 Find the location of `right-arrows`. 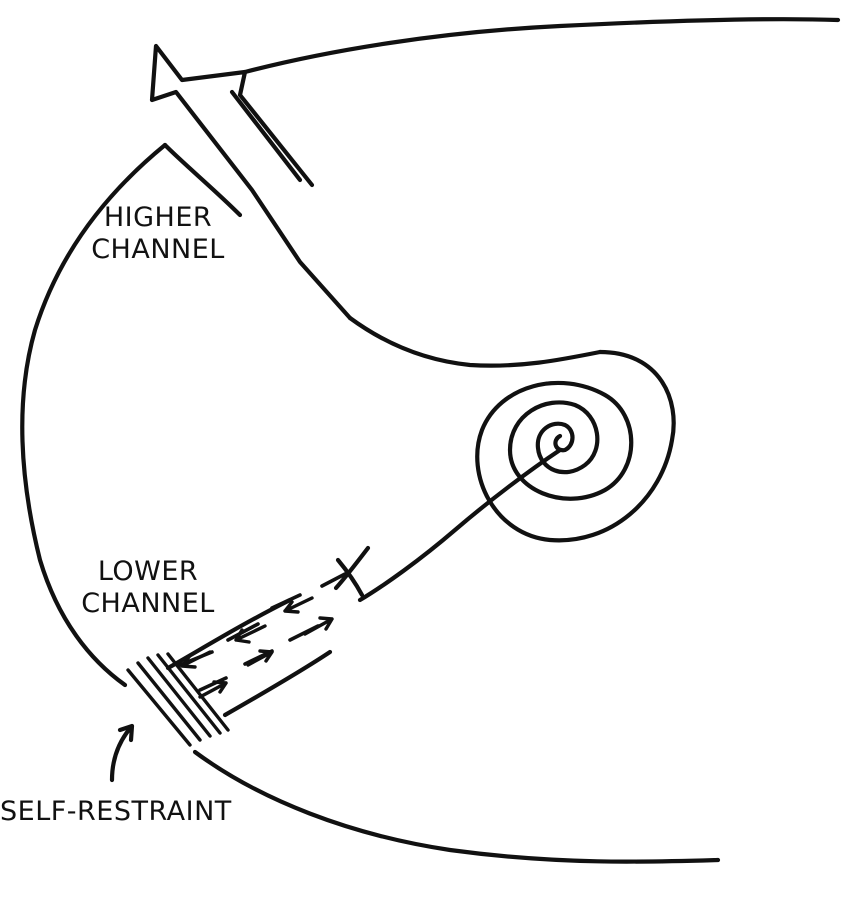

right-arrows is located at coordinates (266, 657).